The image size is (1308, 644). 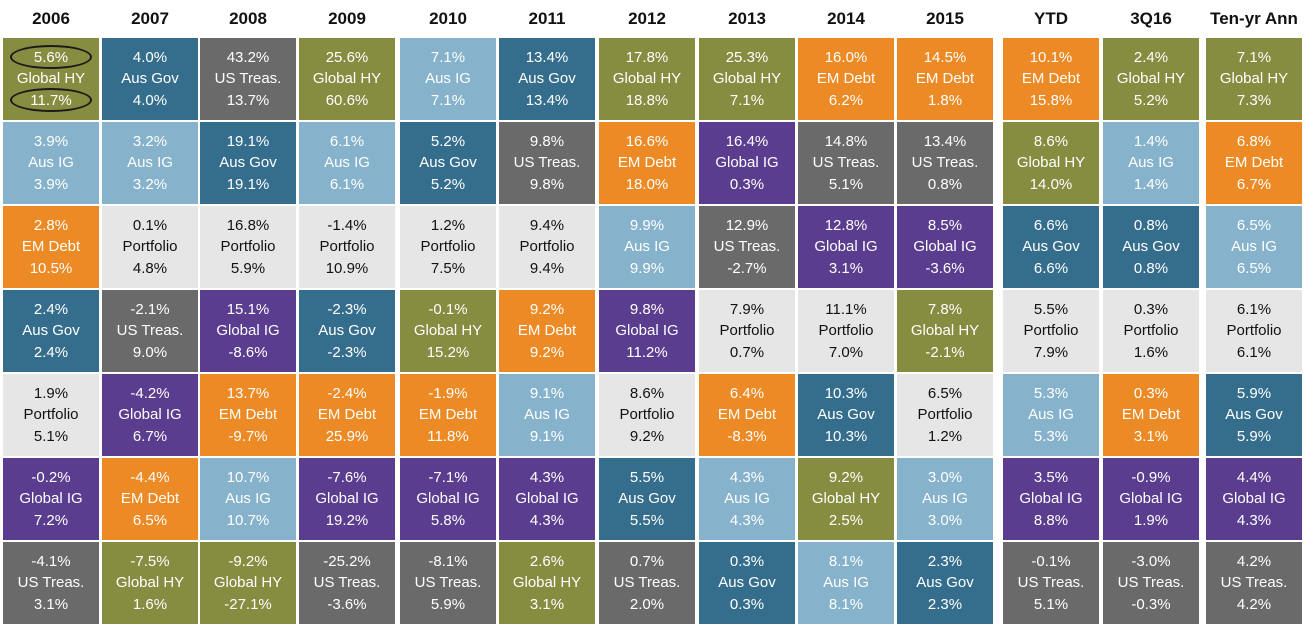 I want to click on period-return-label: 12.8%, so click(x=846, y=225).